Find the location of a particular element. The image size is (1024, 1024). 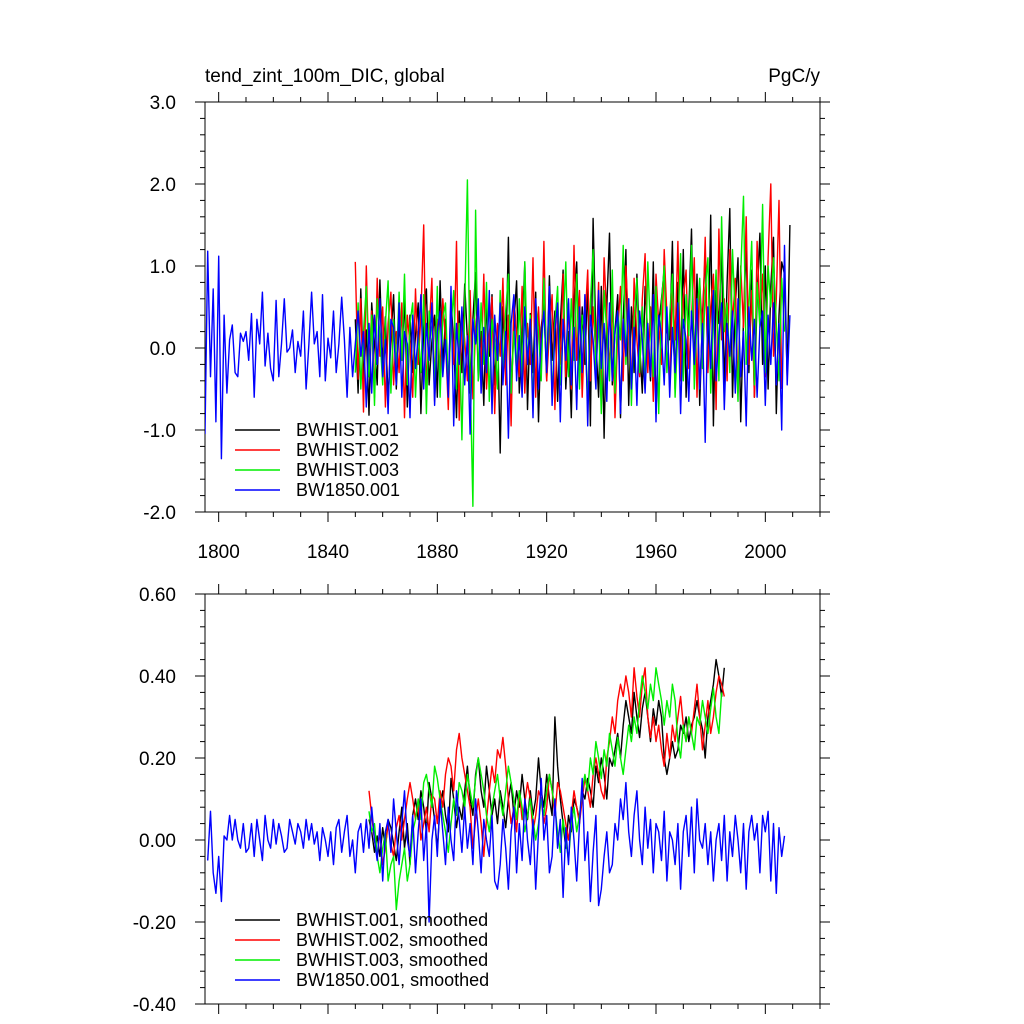

legend-label: BW1850.001 is located at coordinates (348, 490).